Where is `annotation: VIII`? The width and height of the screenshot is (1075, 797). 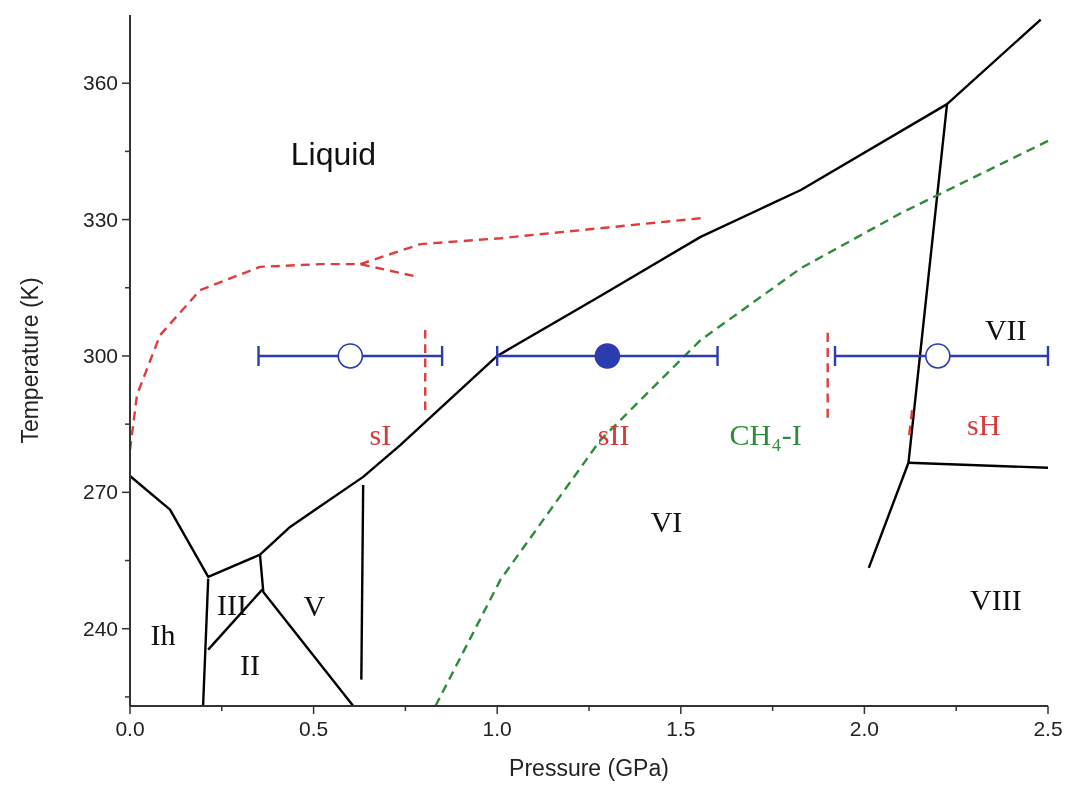
annotation: VIII is located at coordinates (996, 599).